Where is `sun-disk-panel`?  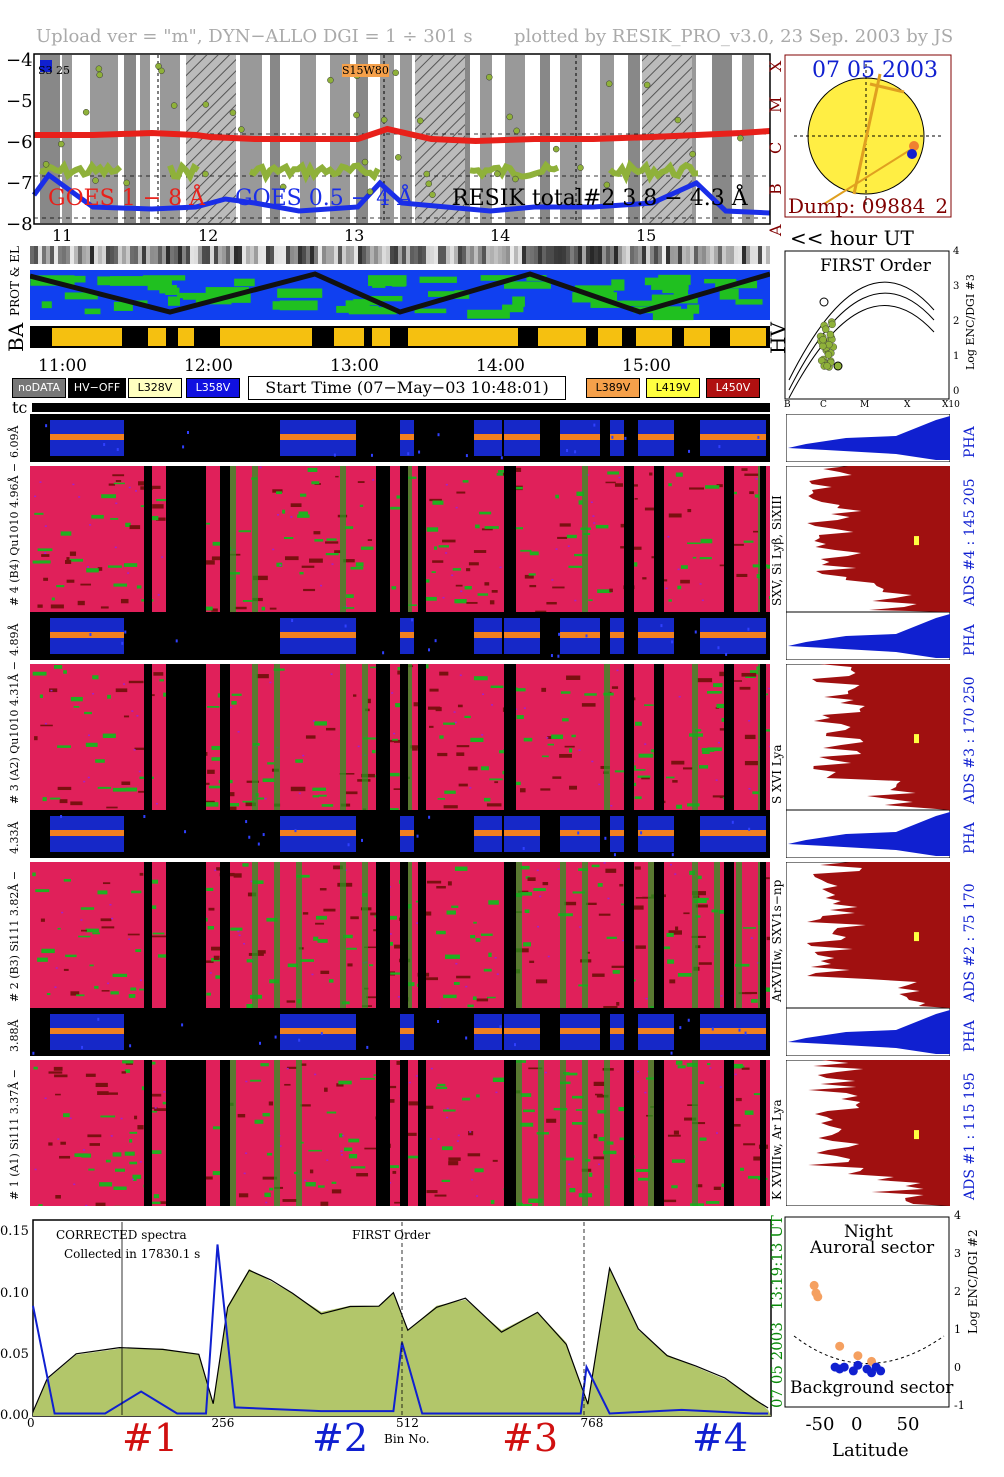
sun-disk-panel is located at coordinates (868, 136).